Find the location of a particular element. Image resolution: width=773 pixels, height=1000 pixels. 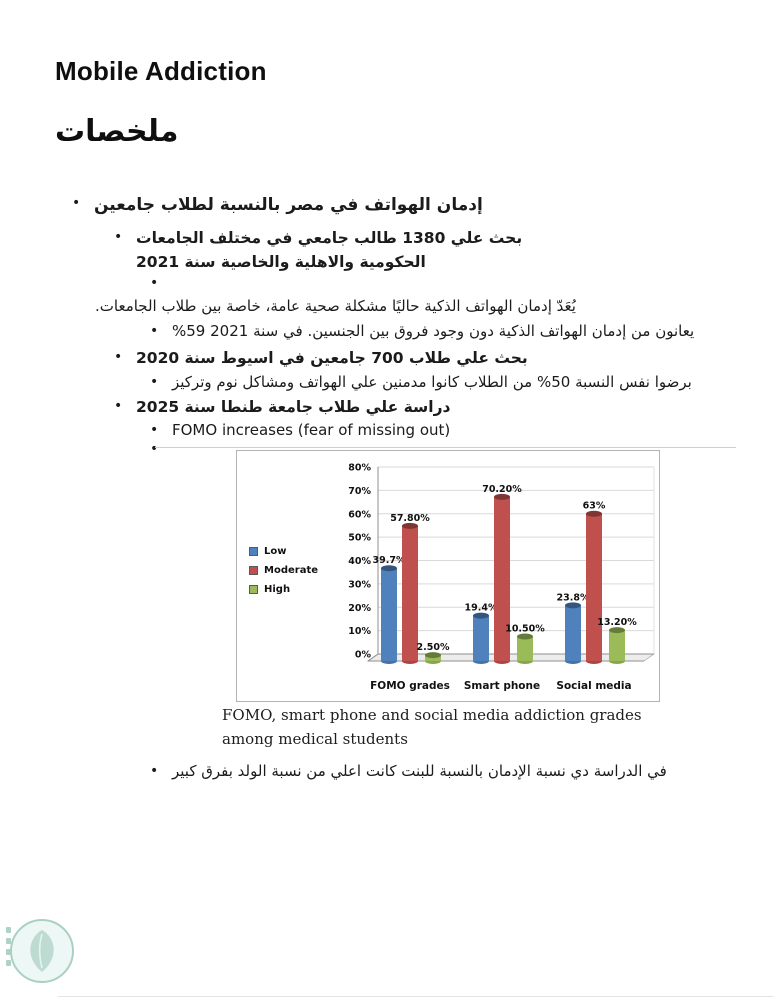

watermark-script-marks is located at coordinates (8, 946).